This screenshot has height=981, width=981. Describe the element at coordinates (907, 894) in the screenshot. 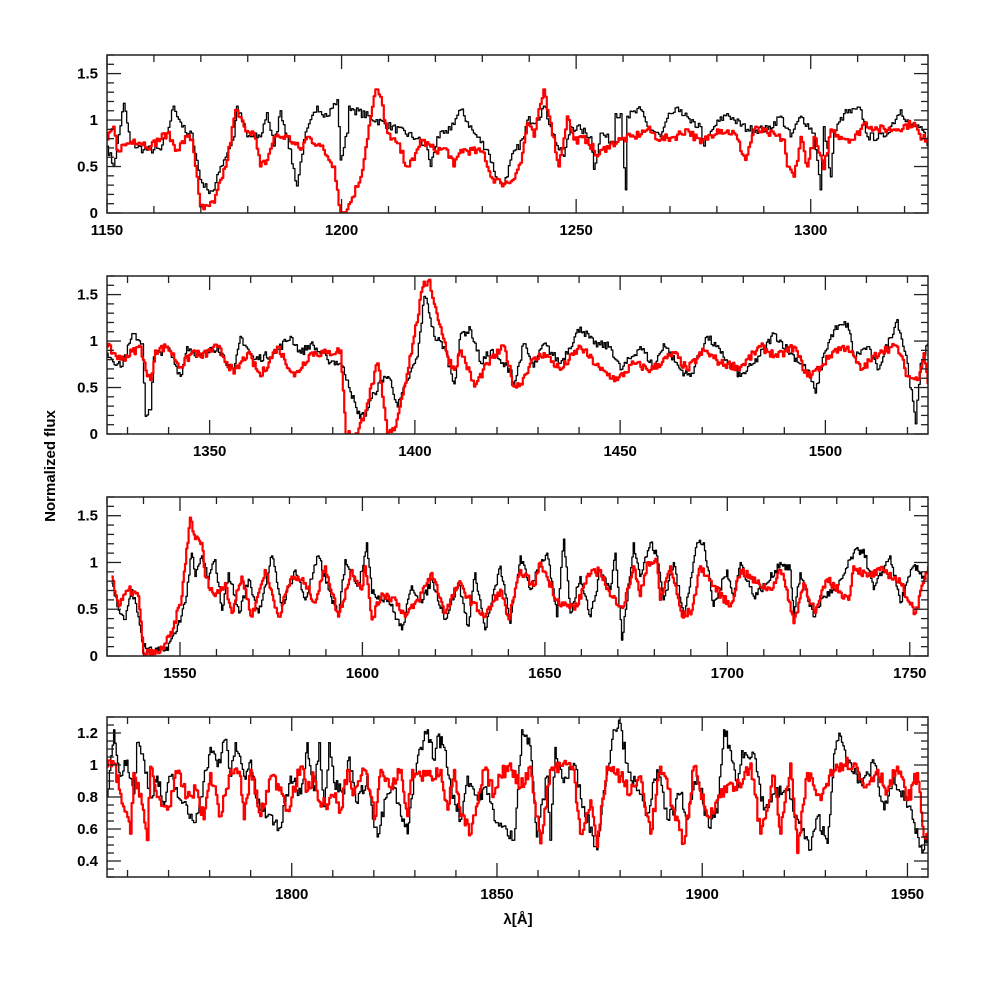

I see `x-tick-label: 1950` at that location.